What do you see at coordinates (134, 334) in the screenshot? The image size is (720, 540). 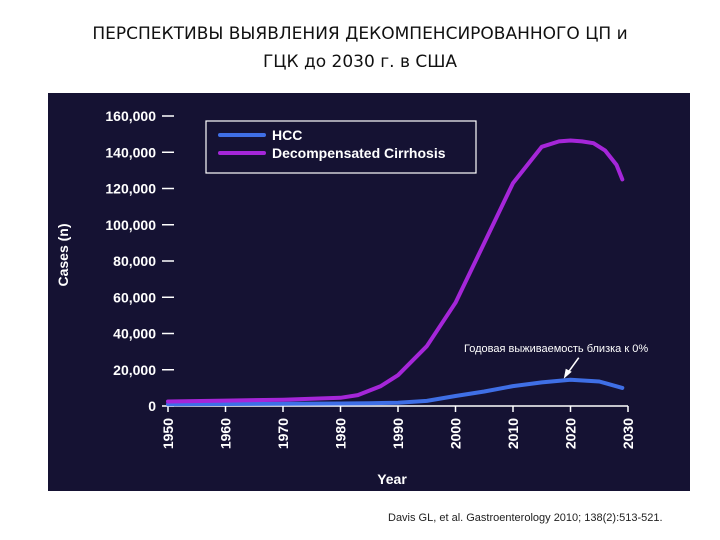 I see `y-tick-label: 40,000` at bounding box center [134, 334].